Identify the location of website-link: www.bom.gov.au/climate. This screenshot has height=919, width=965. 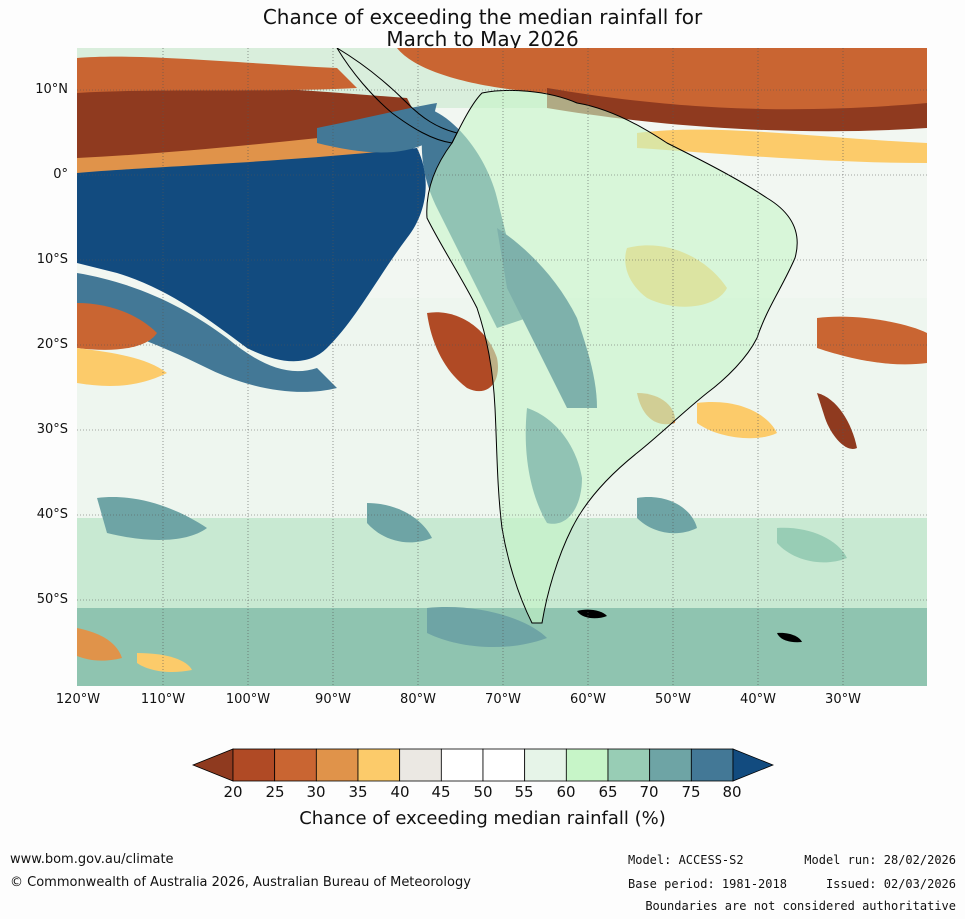
(92, 859).